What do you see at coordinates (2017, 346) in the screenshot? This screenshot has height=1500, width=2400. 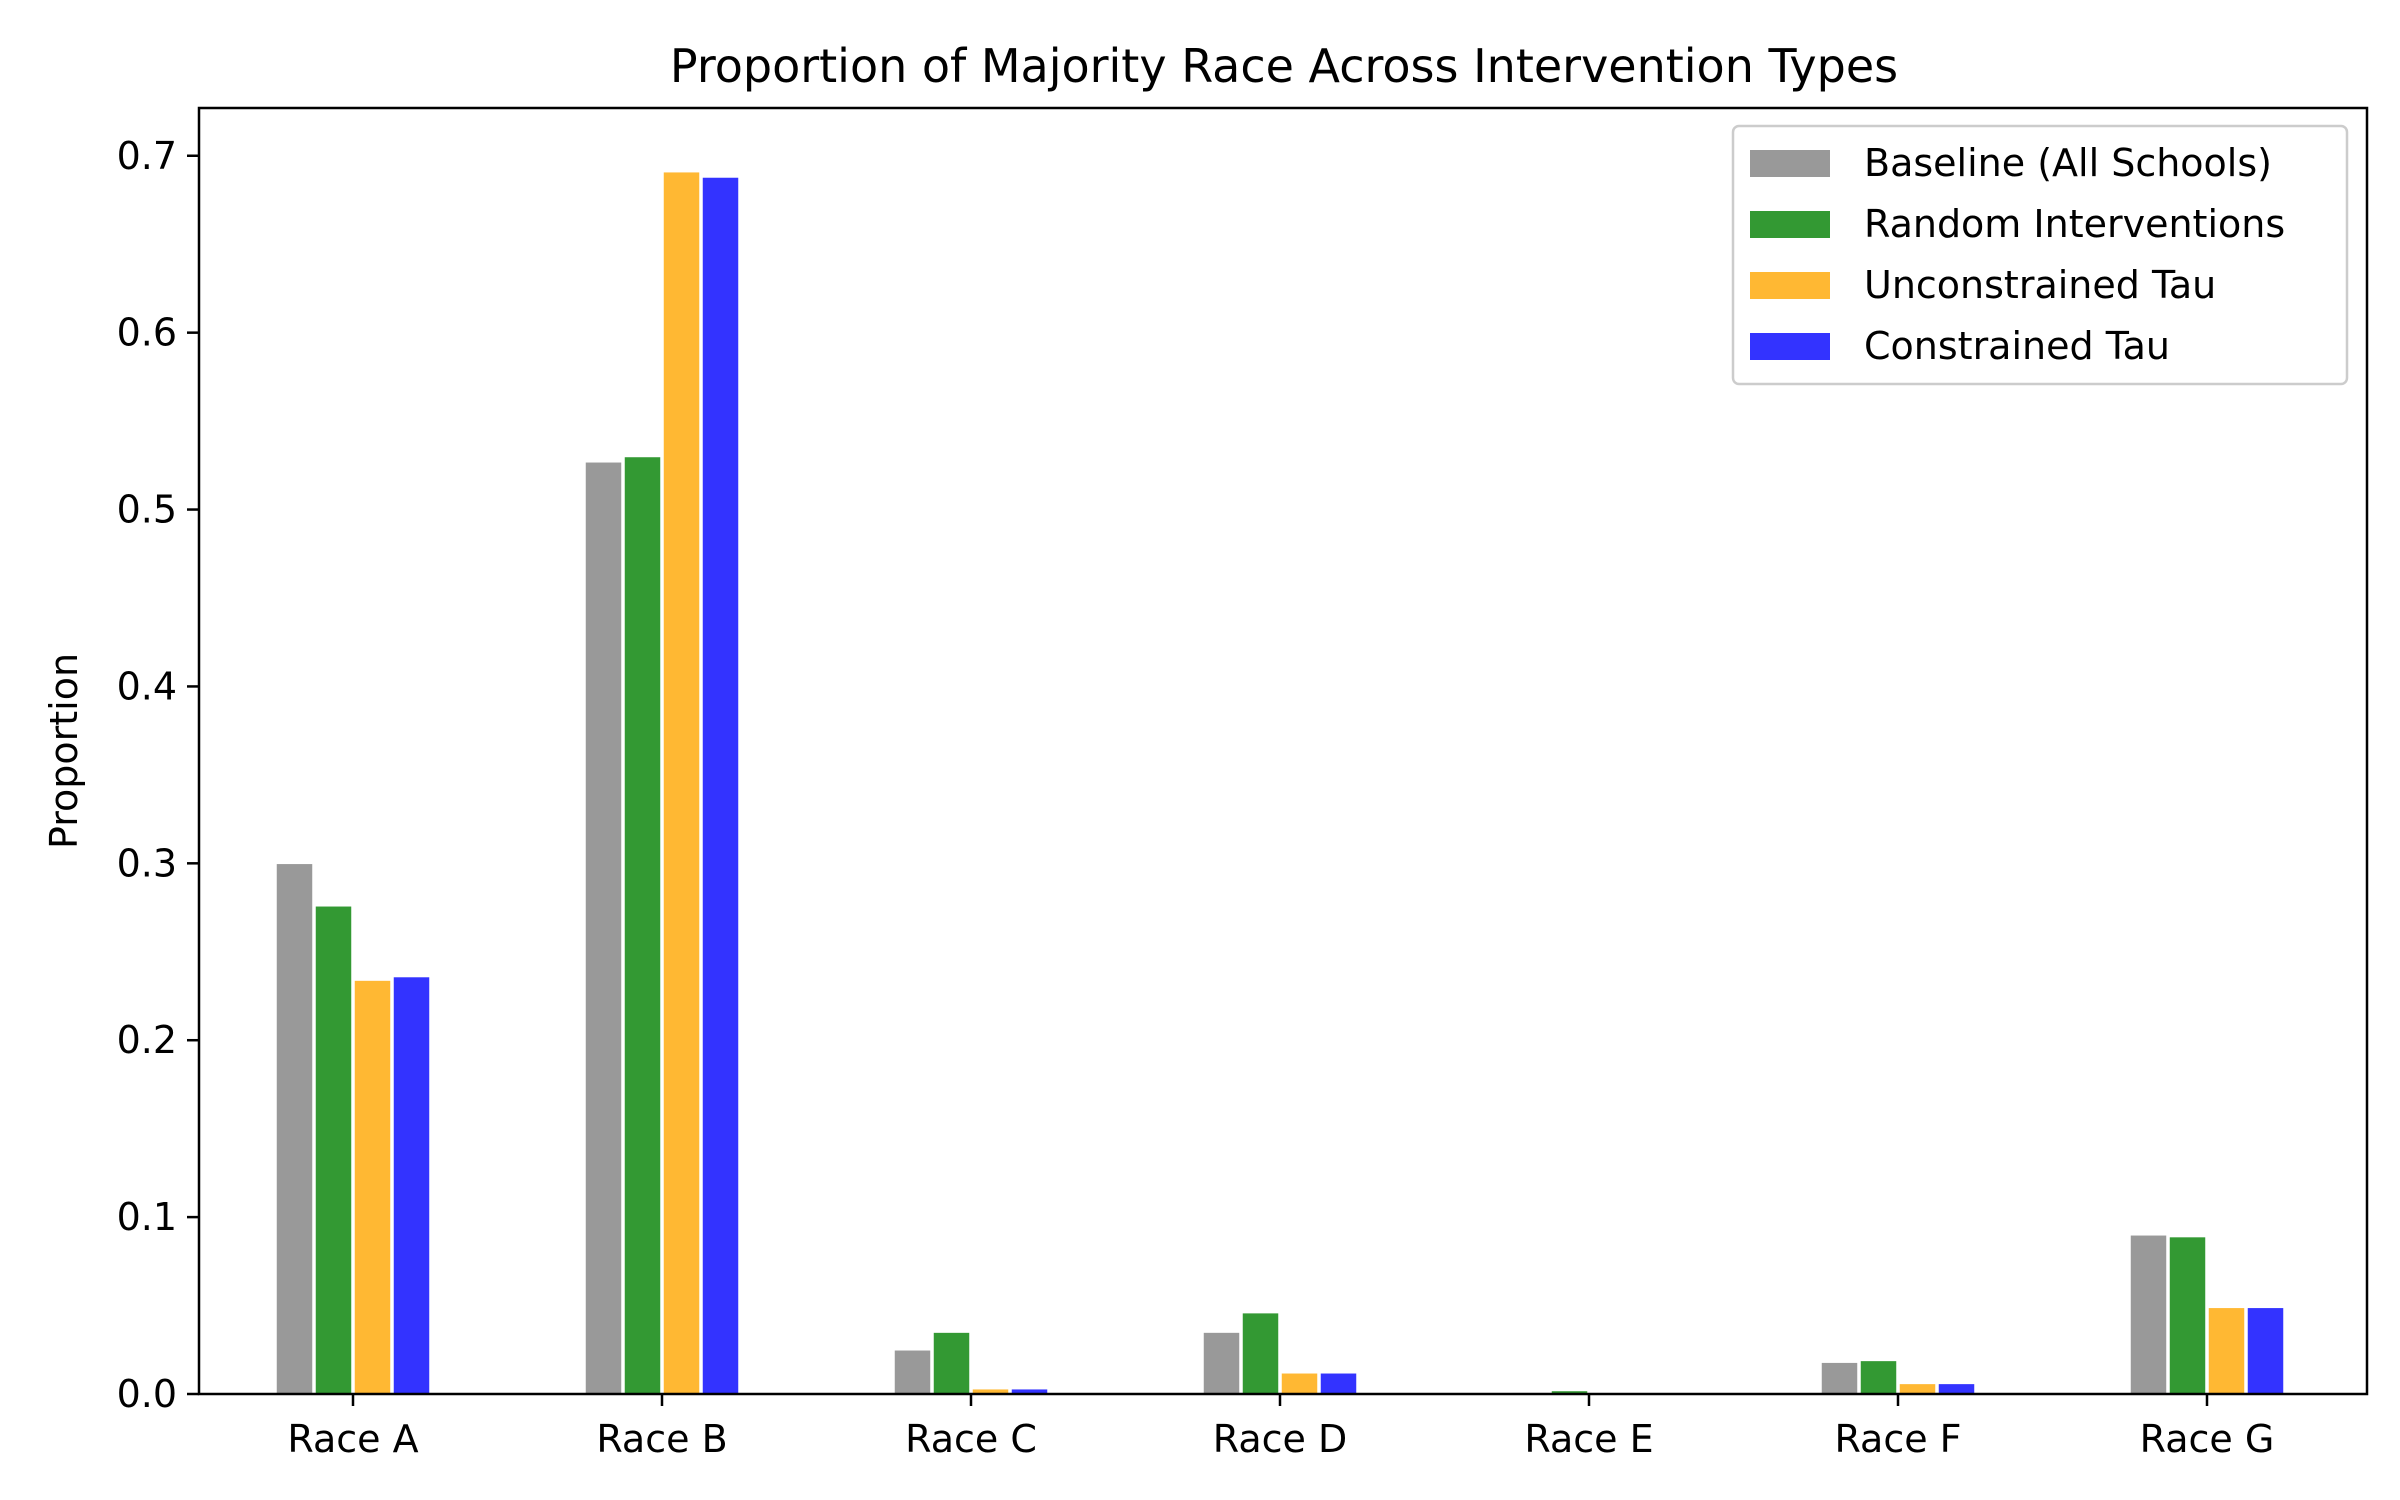 I see `legend-label: Constrained Tau` at bounding box center [2017, 346].